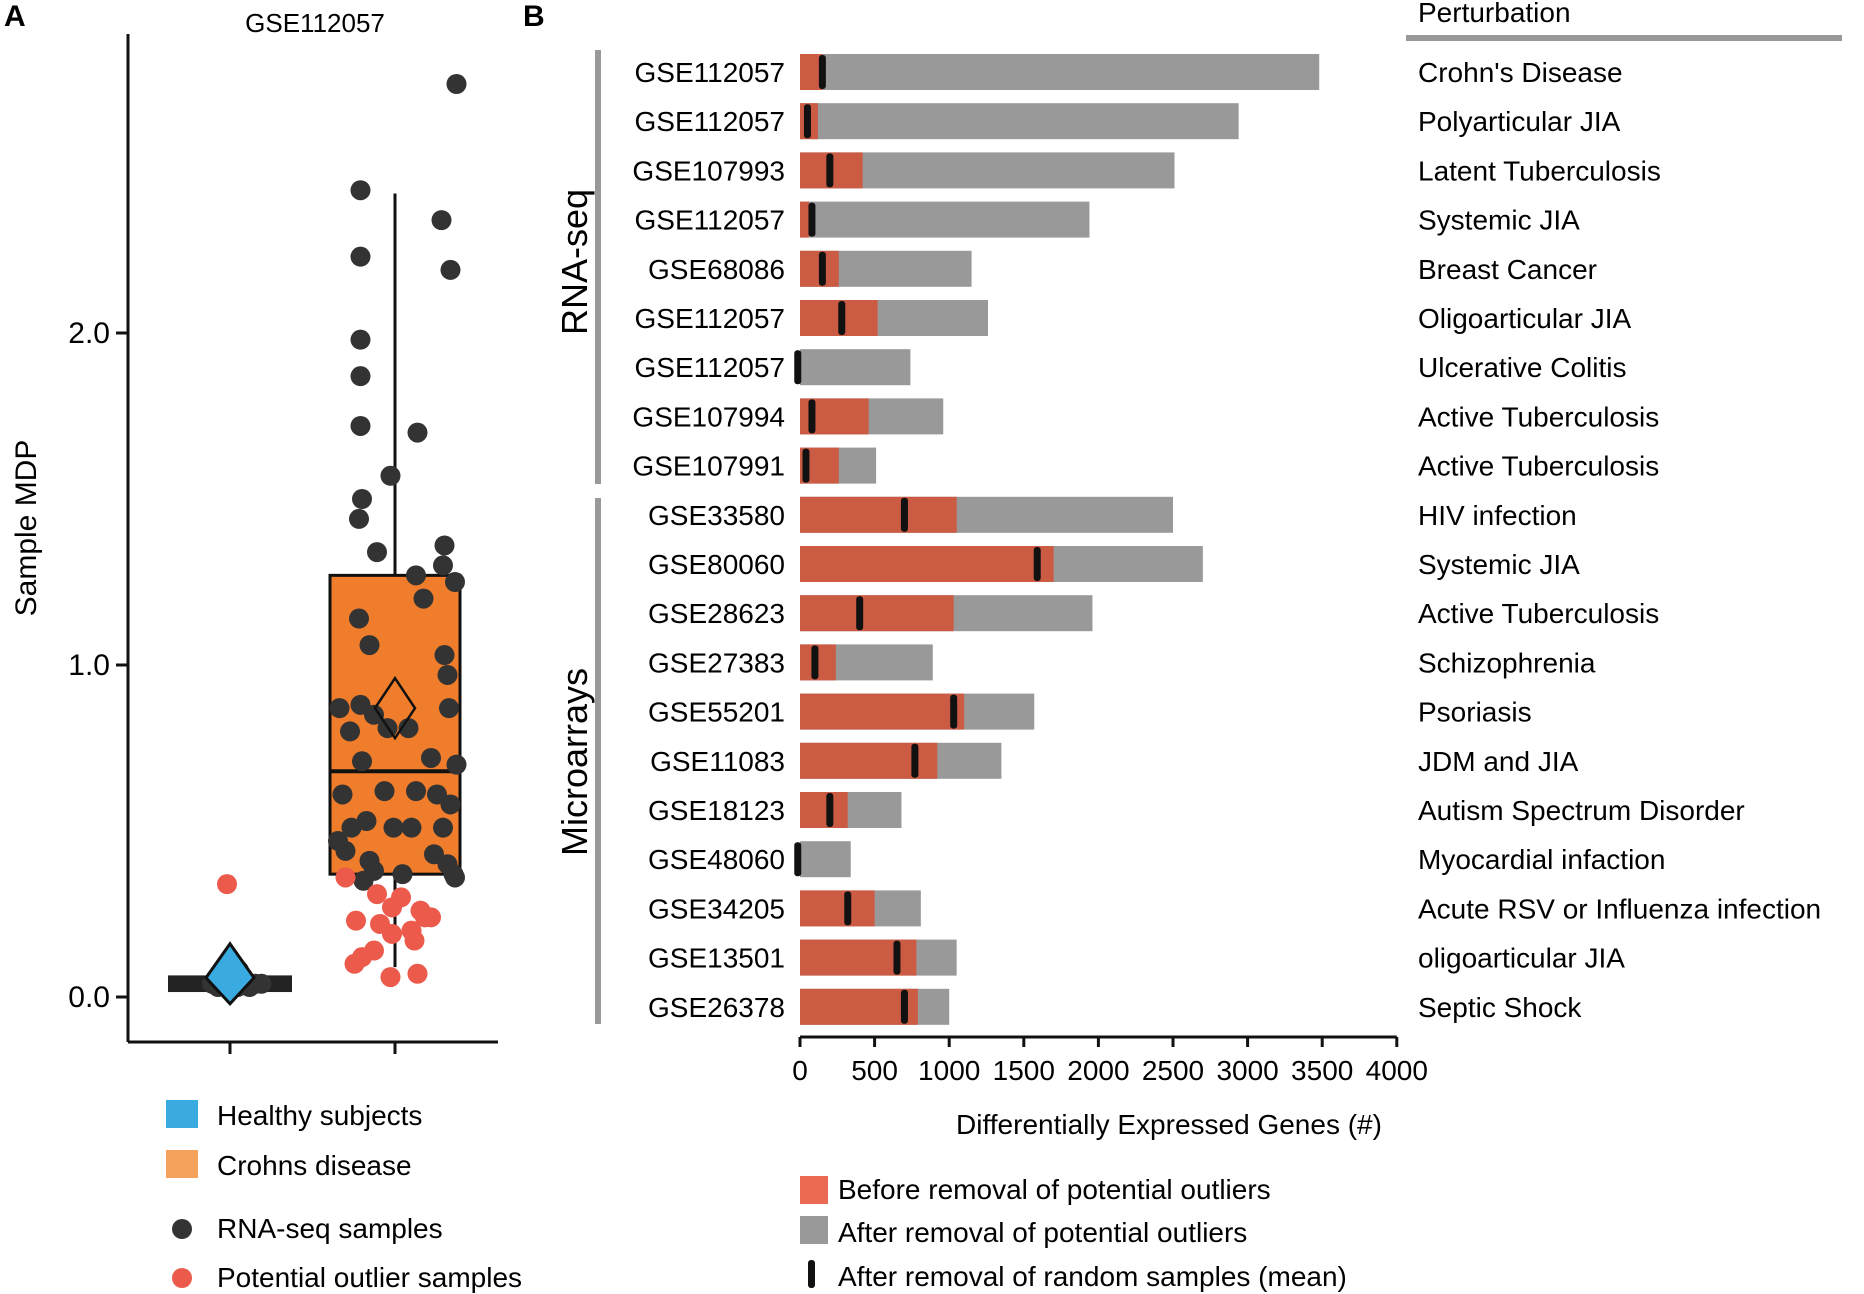  What do you see at coordinates (1060, 72) in the screenshot?
I see `bar-after-removal` at bounding box center [1060, 72].